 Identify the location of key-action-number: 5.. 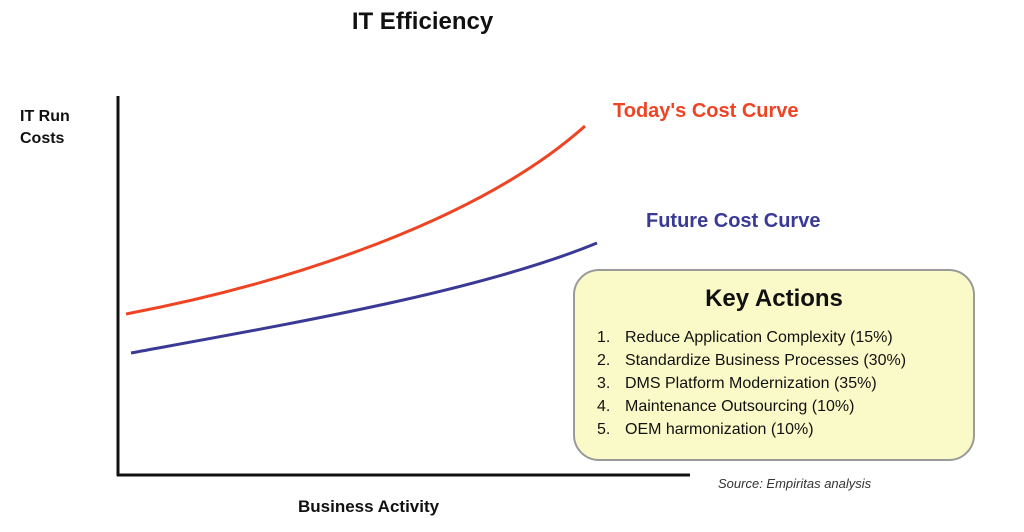
(604, 429).